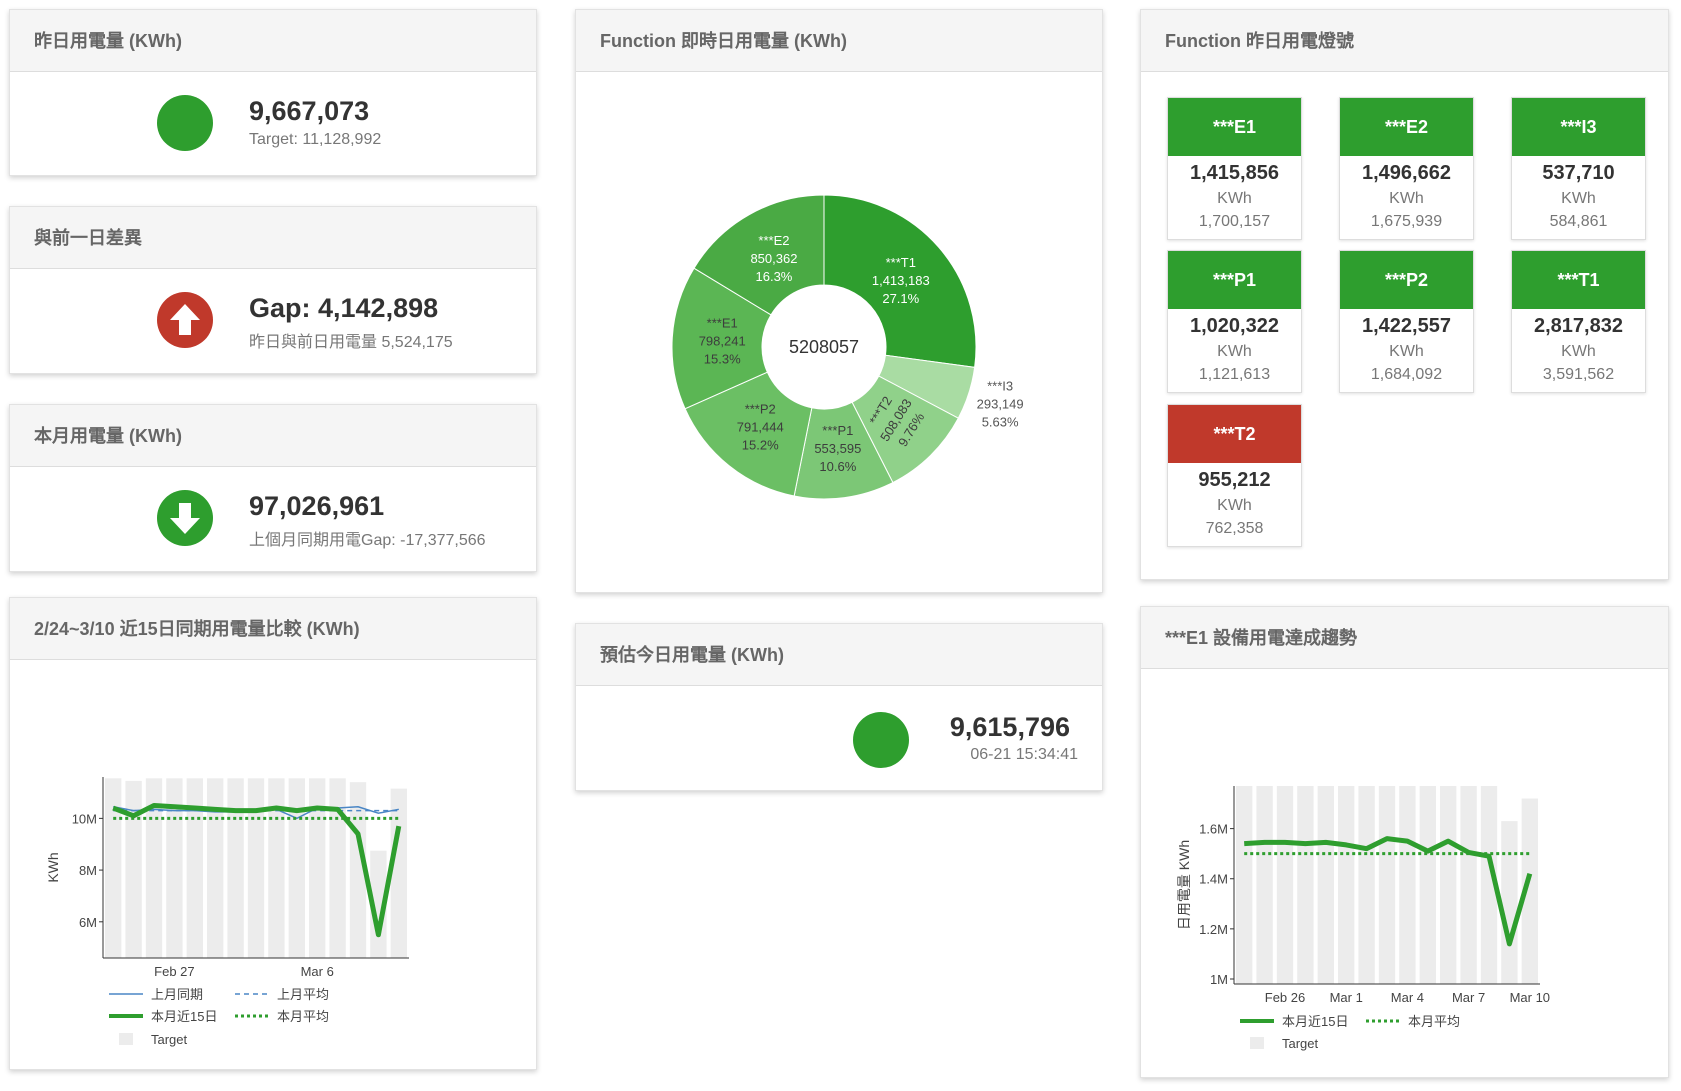 This screenshot has height=1091, width=1681. I want to click on lamp-value: 537,710, so click(1578, 173).